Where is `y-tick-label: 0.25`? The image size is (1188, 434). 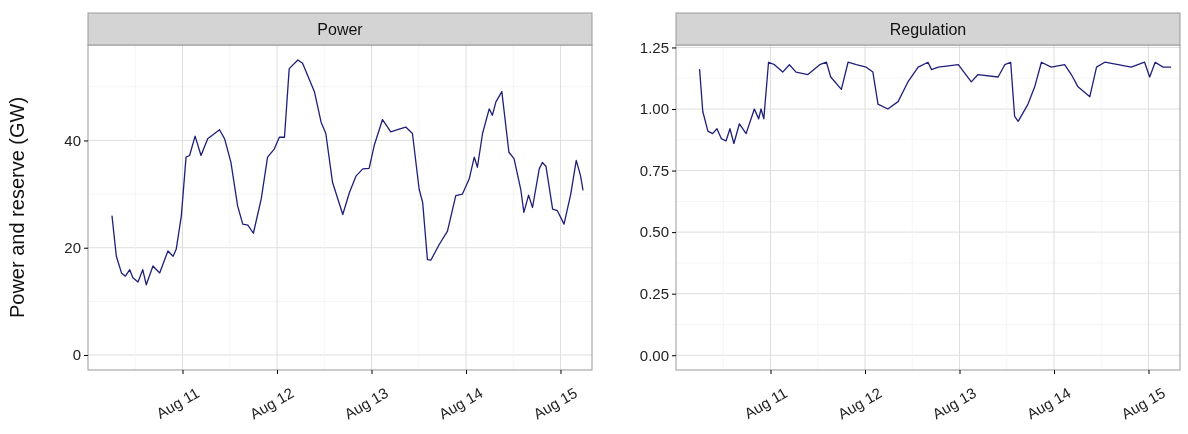
y-tick-label: 0.25 is located at coordinates (654, 293).